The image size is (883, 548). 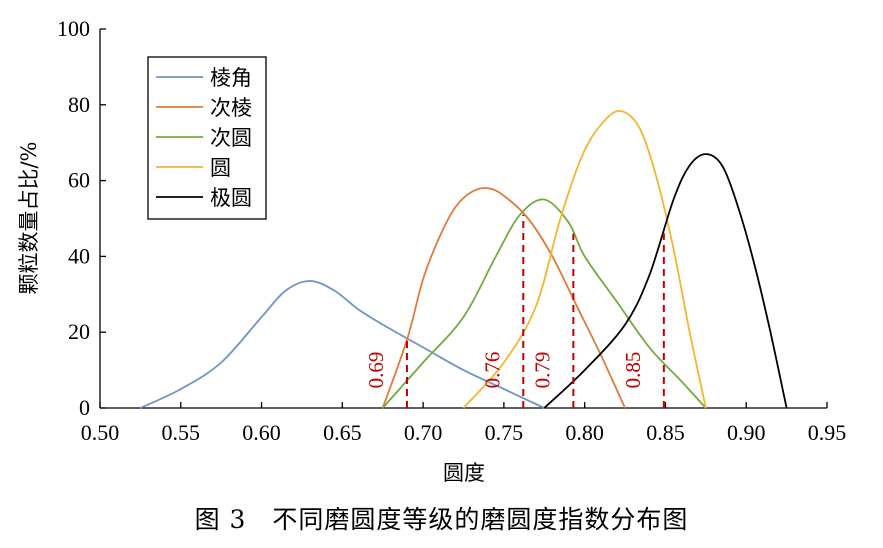 I want to click on y-tick-label: 60, so click(x=79, y=180).